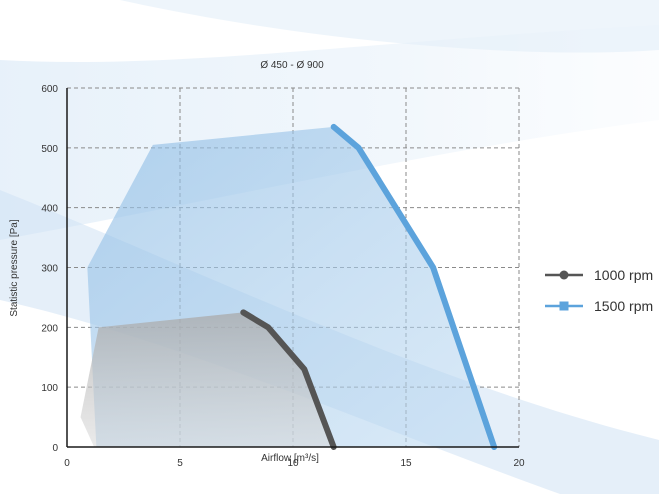 The width and height of the screenshot is (659, 494). Describe the element at coordinates (55, 448) in the screenshot. I see `y-tick-label: 0` at that location.